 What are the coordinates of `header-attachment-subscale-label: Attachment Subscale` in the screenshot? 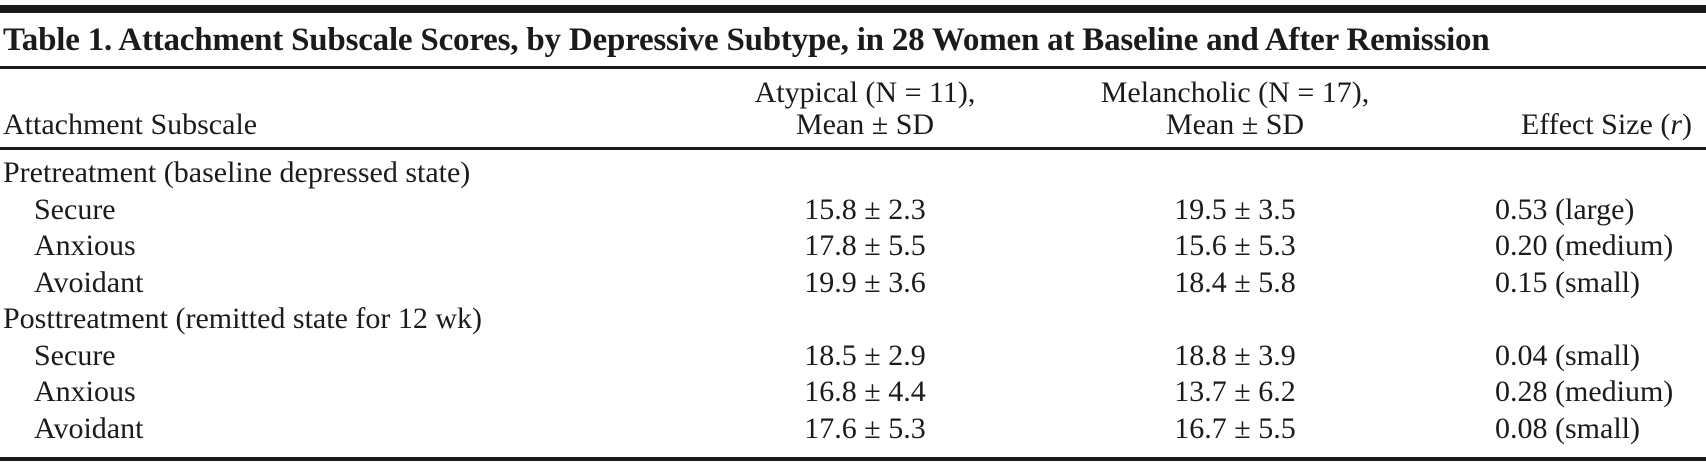 It's located at (130, 124).